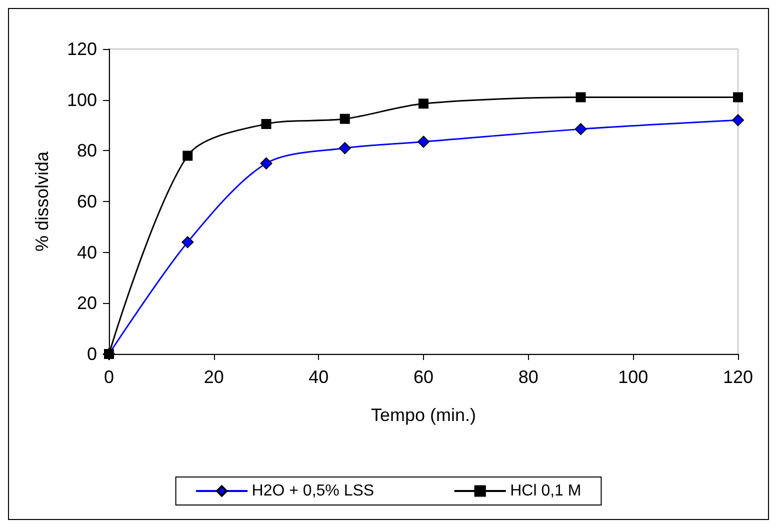 The height and width of the screenshot is (532, 781). I want to click on y-tick-label: 60, so click(86, 202).